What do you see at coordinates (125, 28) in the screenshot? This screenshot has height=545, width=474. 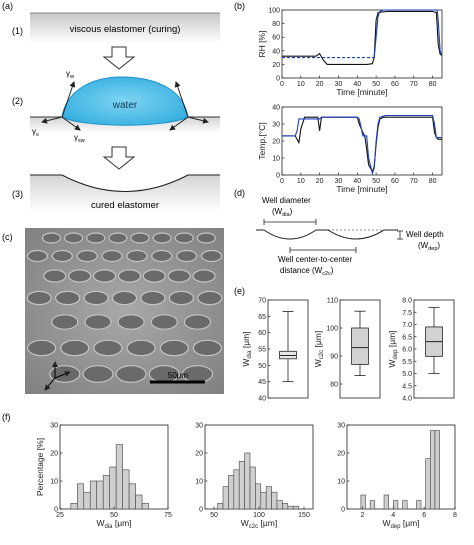 I see `viscous-elastomer-layer` at bounding box center [125, 28].